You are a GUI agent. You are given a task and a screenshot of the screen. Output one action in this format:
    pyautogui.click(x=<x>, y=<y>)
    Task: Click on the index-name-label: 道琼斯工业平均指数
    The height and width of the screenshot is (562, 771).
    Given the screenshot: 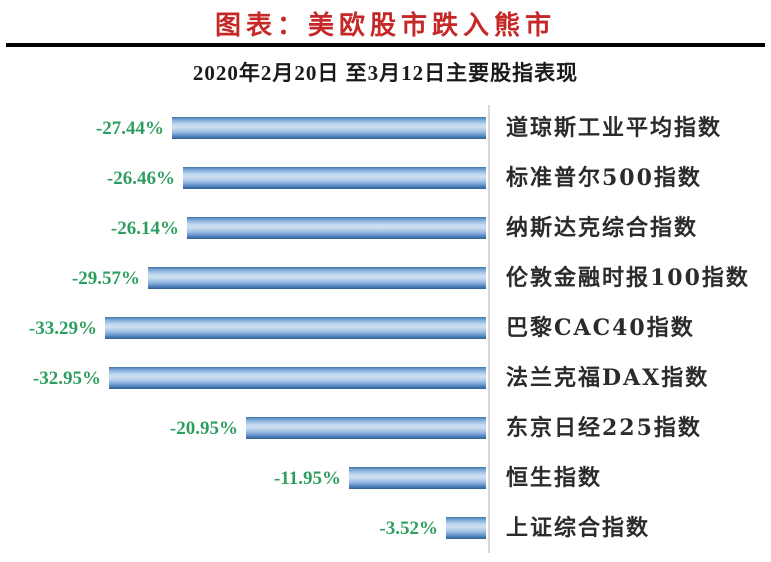 What is the action you would take?
    pyautogui.click(x=614, y=128)
    